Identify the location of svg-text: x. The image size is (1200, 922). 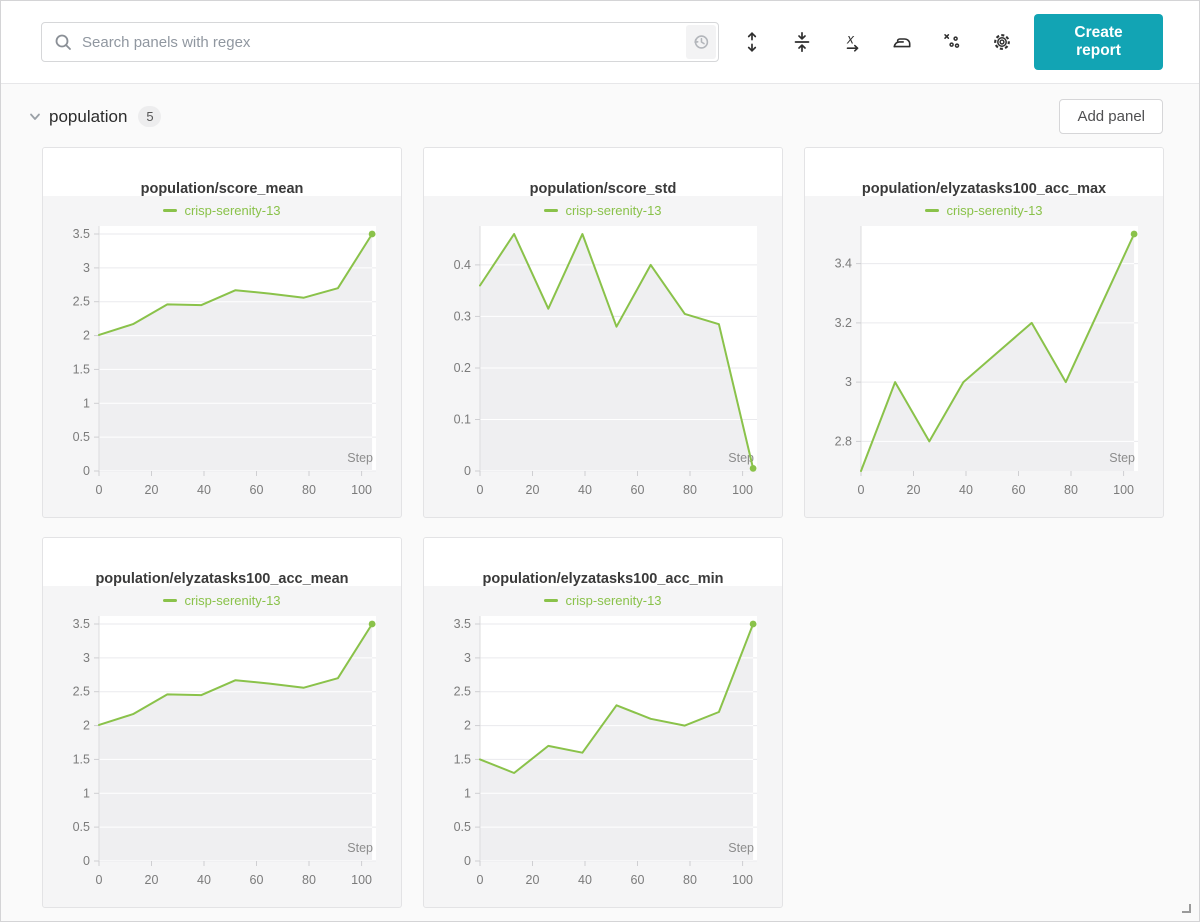
(850, 39).